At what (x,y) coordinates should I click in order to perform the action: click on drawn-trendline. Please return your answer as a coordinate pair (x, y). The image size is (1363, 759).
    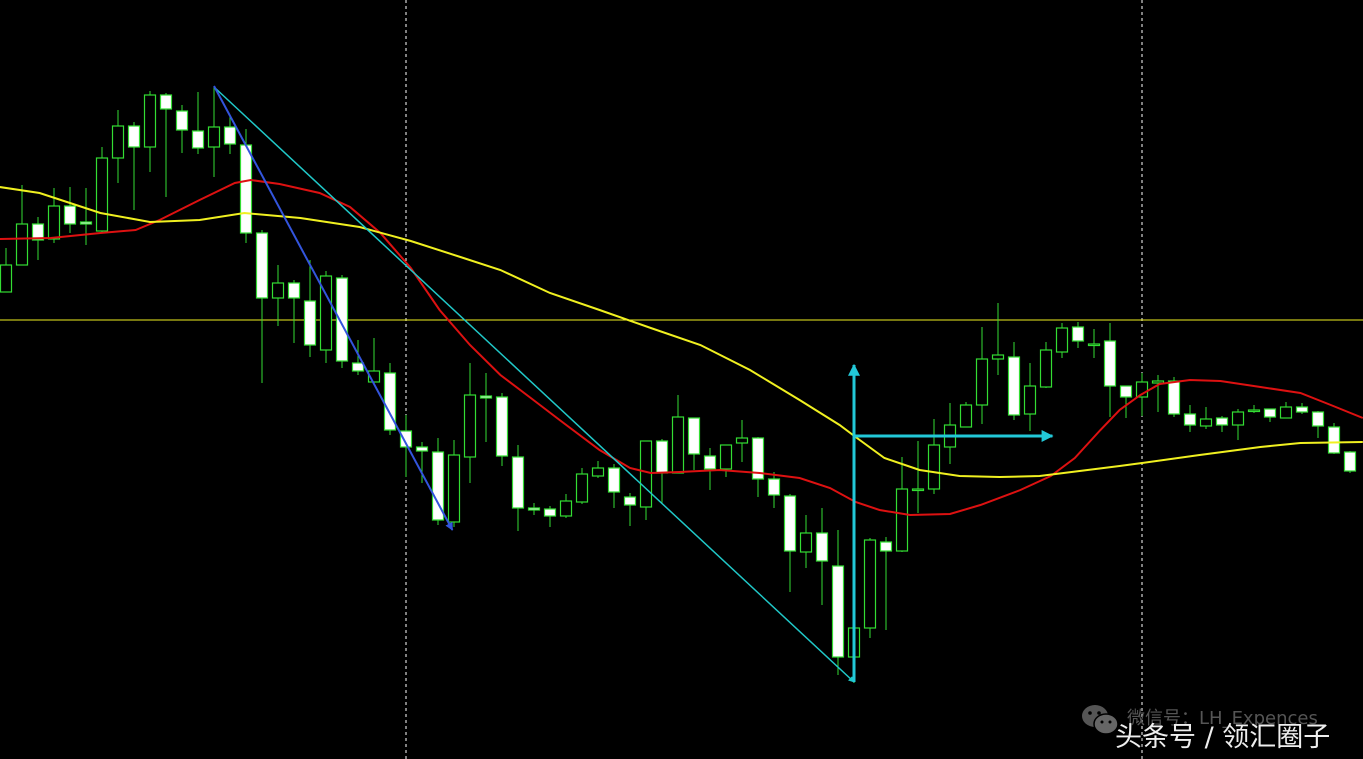
    Looking at the image, I should click on (333, 308).